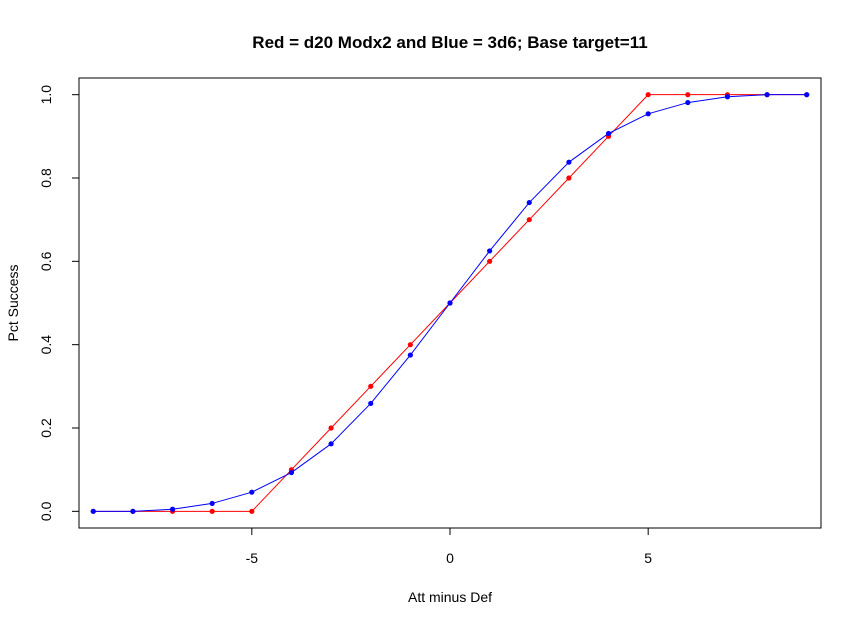 The width and height of the screenshot is (862, 626). Describe the element at coordinates (13, 302) in the screenshot. I see `y-axis-label: Pct Success` at that location.